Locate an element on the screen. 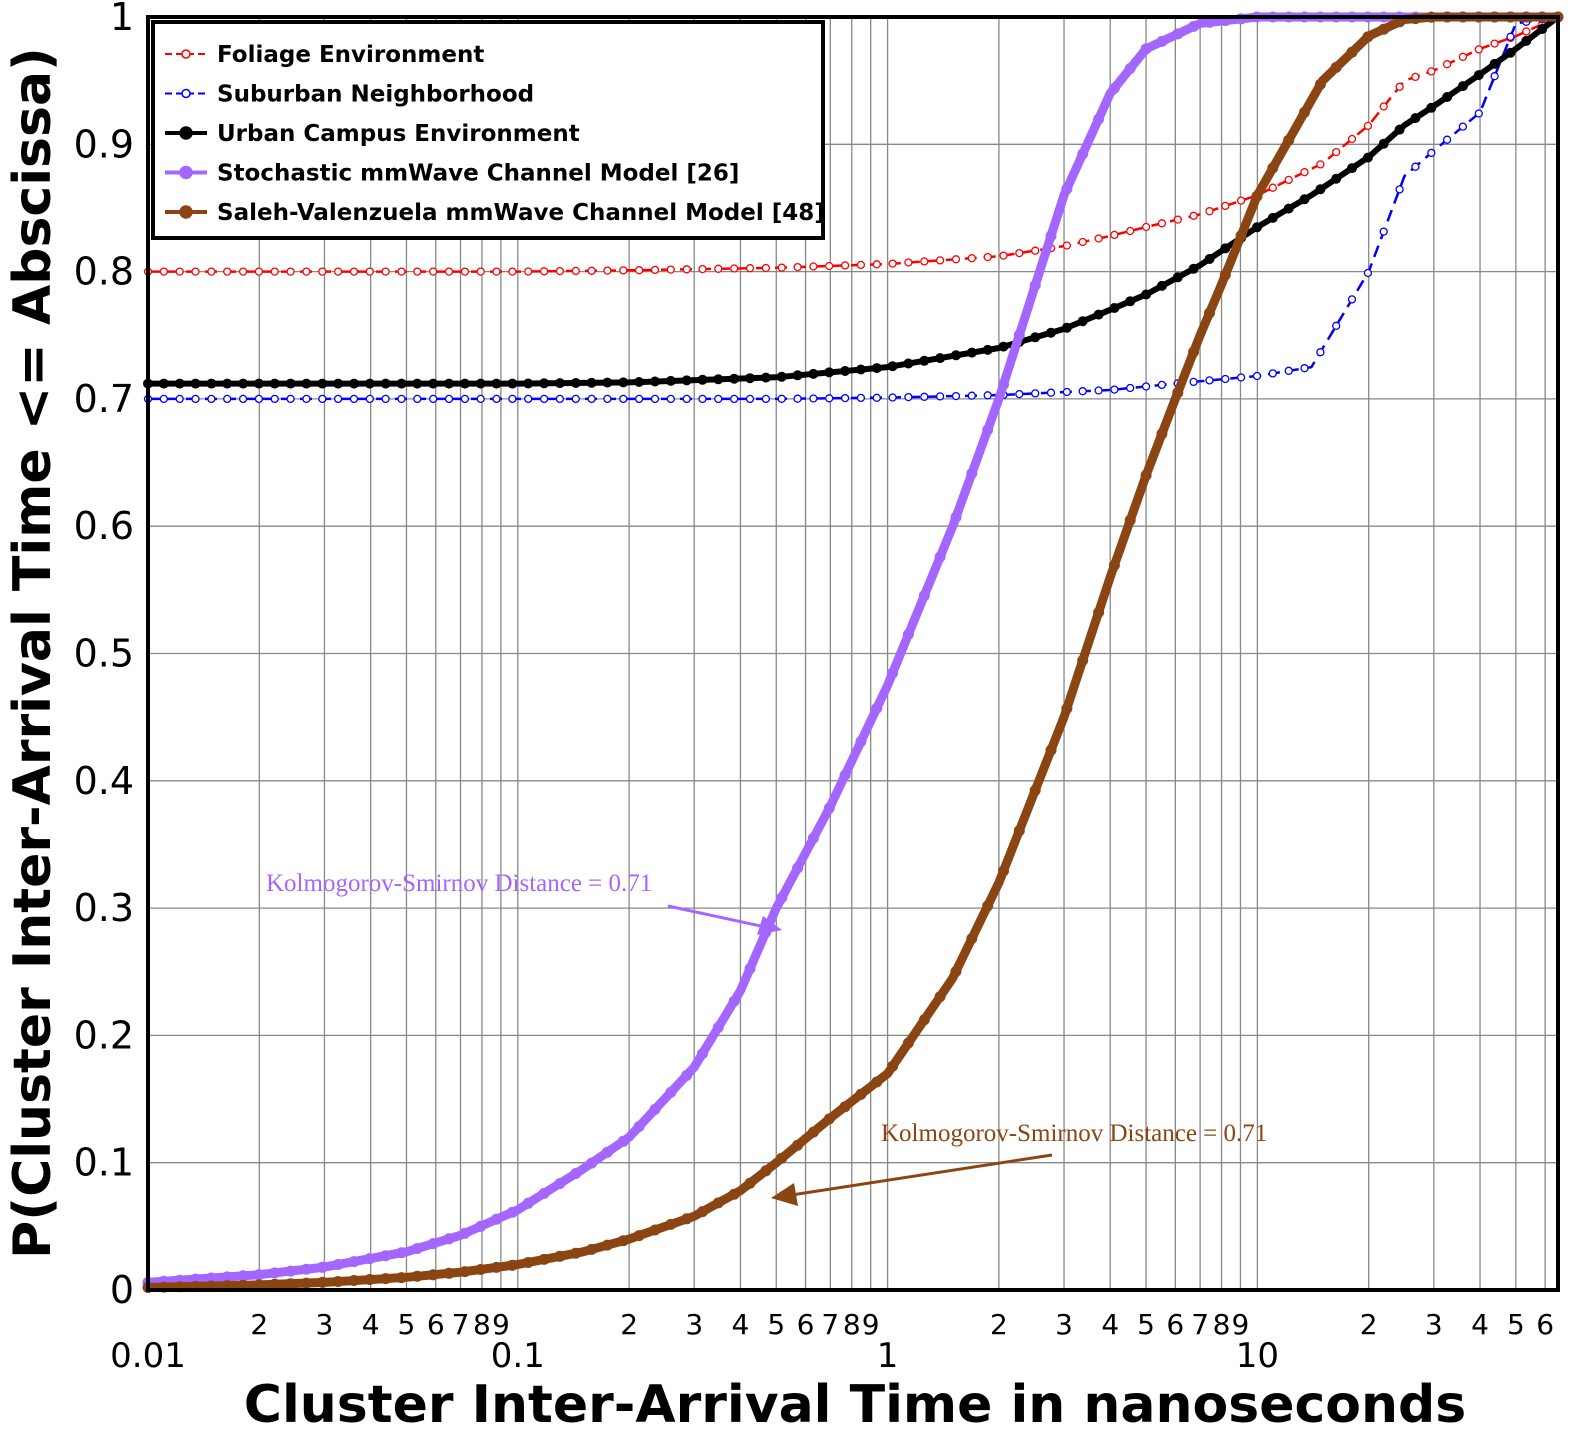  y-tick-label: 0.3 is located at coordinates (104, 908).